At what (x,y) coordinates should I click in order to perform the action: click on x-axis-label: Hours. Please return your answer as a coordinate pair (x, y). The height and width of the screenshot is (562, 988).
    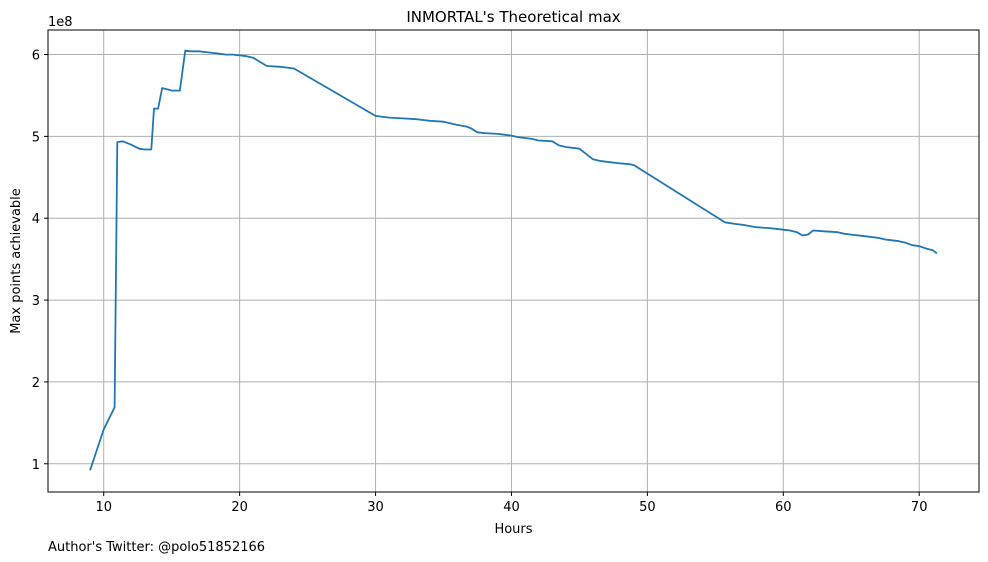
    Looking at the image, I should click on (513, 529).